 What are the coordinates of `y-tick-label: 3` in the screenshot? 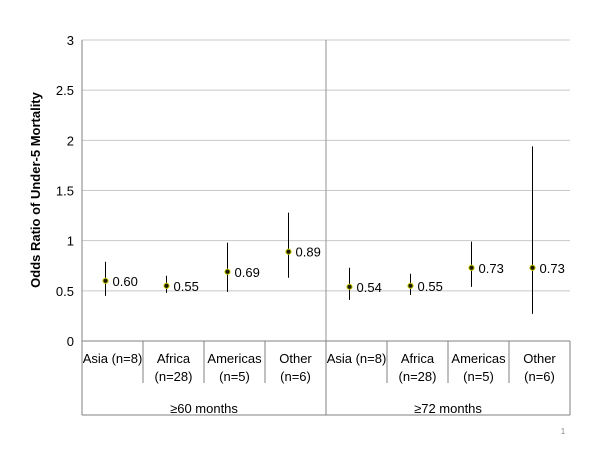 It's located at (70, 40).